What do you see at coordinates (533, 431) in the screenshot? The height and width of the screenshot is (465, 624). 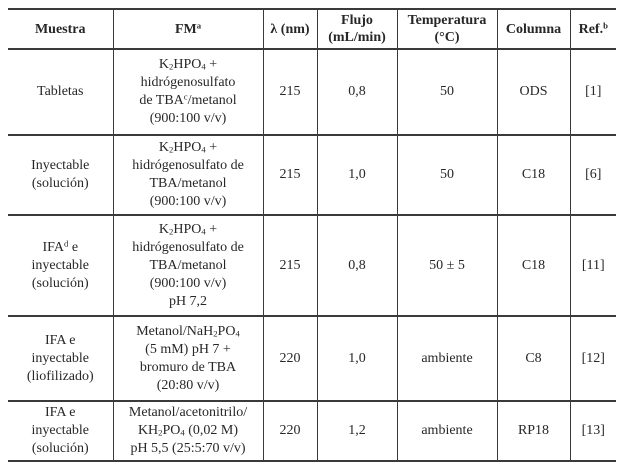 I see `cell-columna: RP18` at bounding box center [533, 431].